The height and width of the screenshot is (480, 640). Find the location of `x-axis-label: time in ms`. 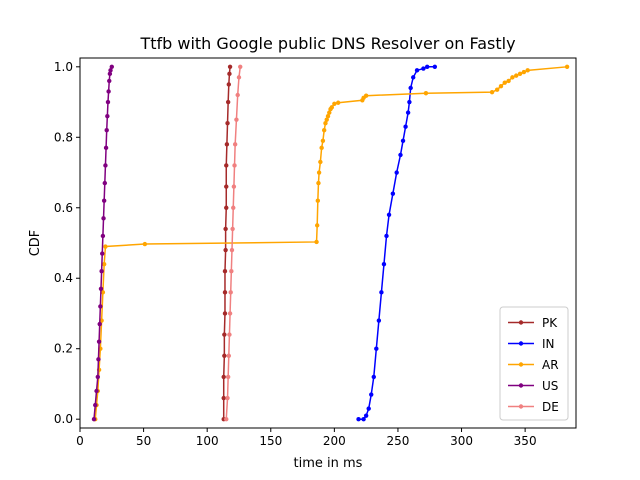

x-axis-label: time in ms is located at coordinates (328, 463).